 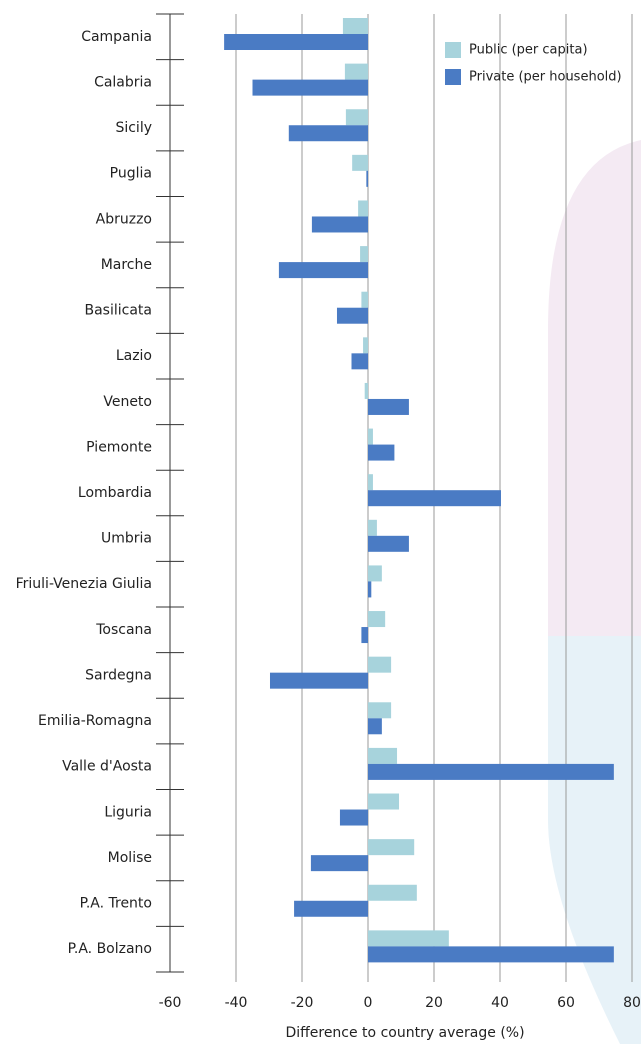 What do you see at coordinates (126, 539) in the screenshot?
I see `y-tick-label: Umbria` at bounding box center [126, 539].